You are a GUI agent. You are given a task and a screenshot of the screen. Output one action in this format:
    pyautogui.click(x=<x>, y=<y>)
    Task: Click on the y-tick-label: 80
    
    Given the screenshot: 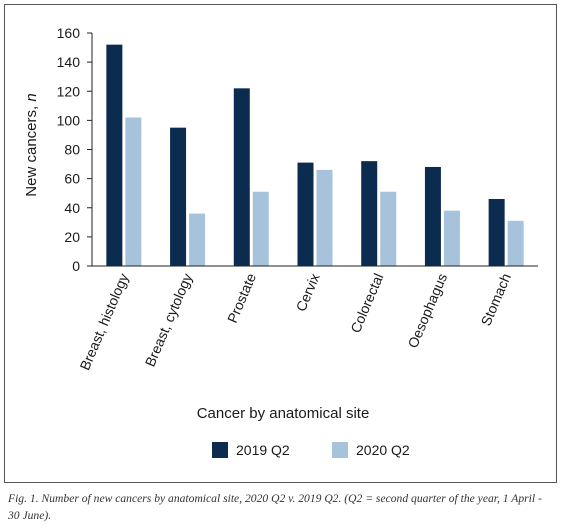 What is the action you would take?
    pyautogui.click(x=72, y=150)
    